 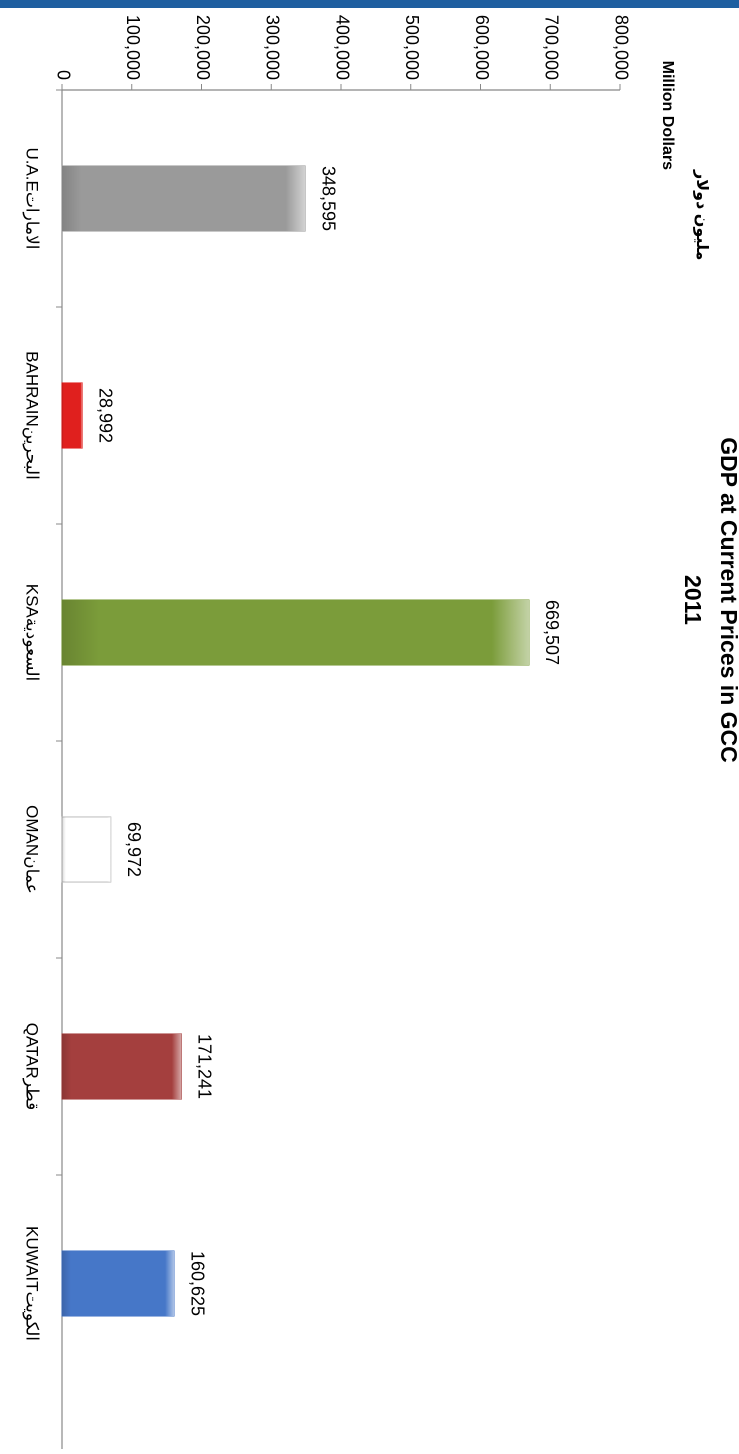 I want to click on x-tick-label: U.A.Eالامارات, so click(x=32, y=198).